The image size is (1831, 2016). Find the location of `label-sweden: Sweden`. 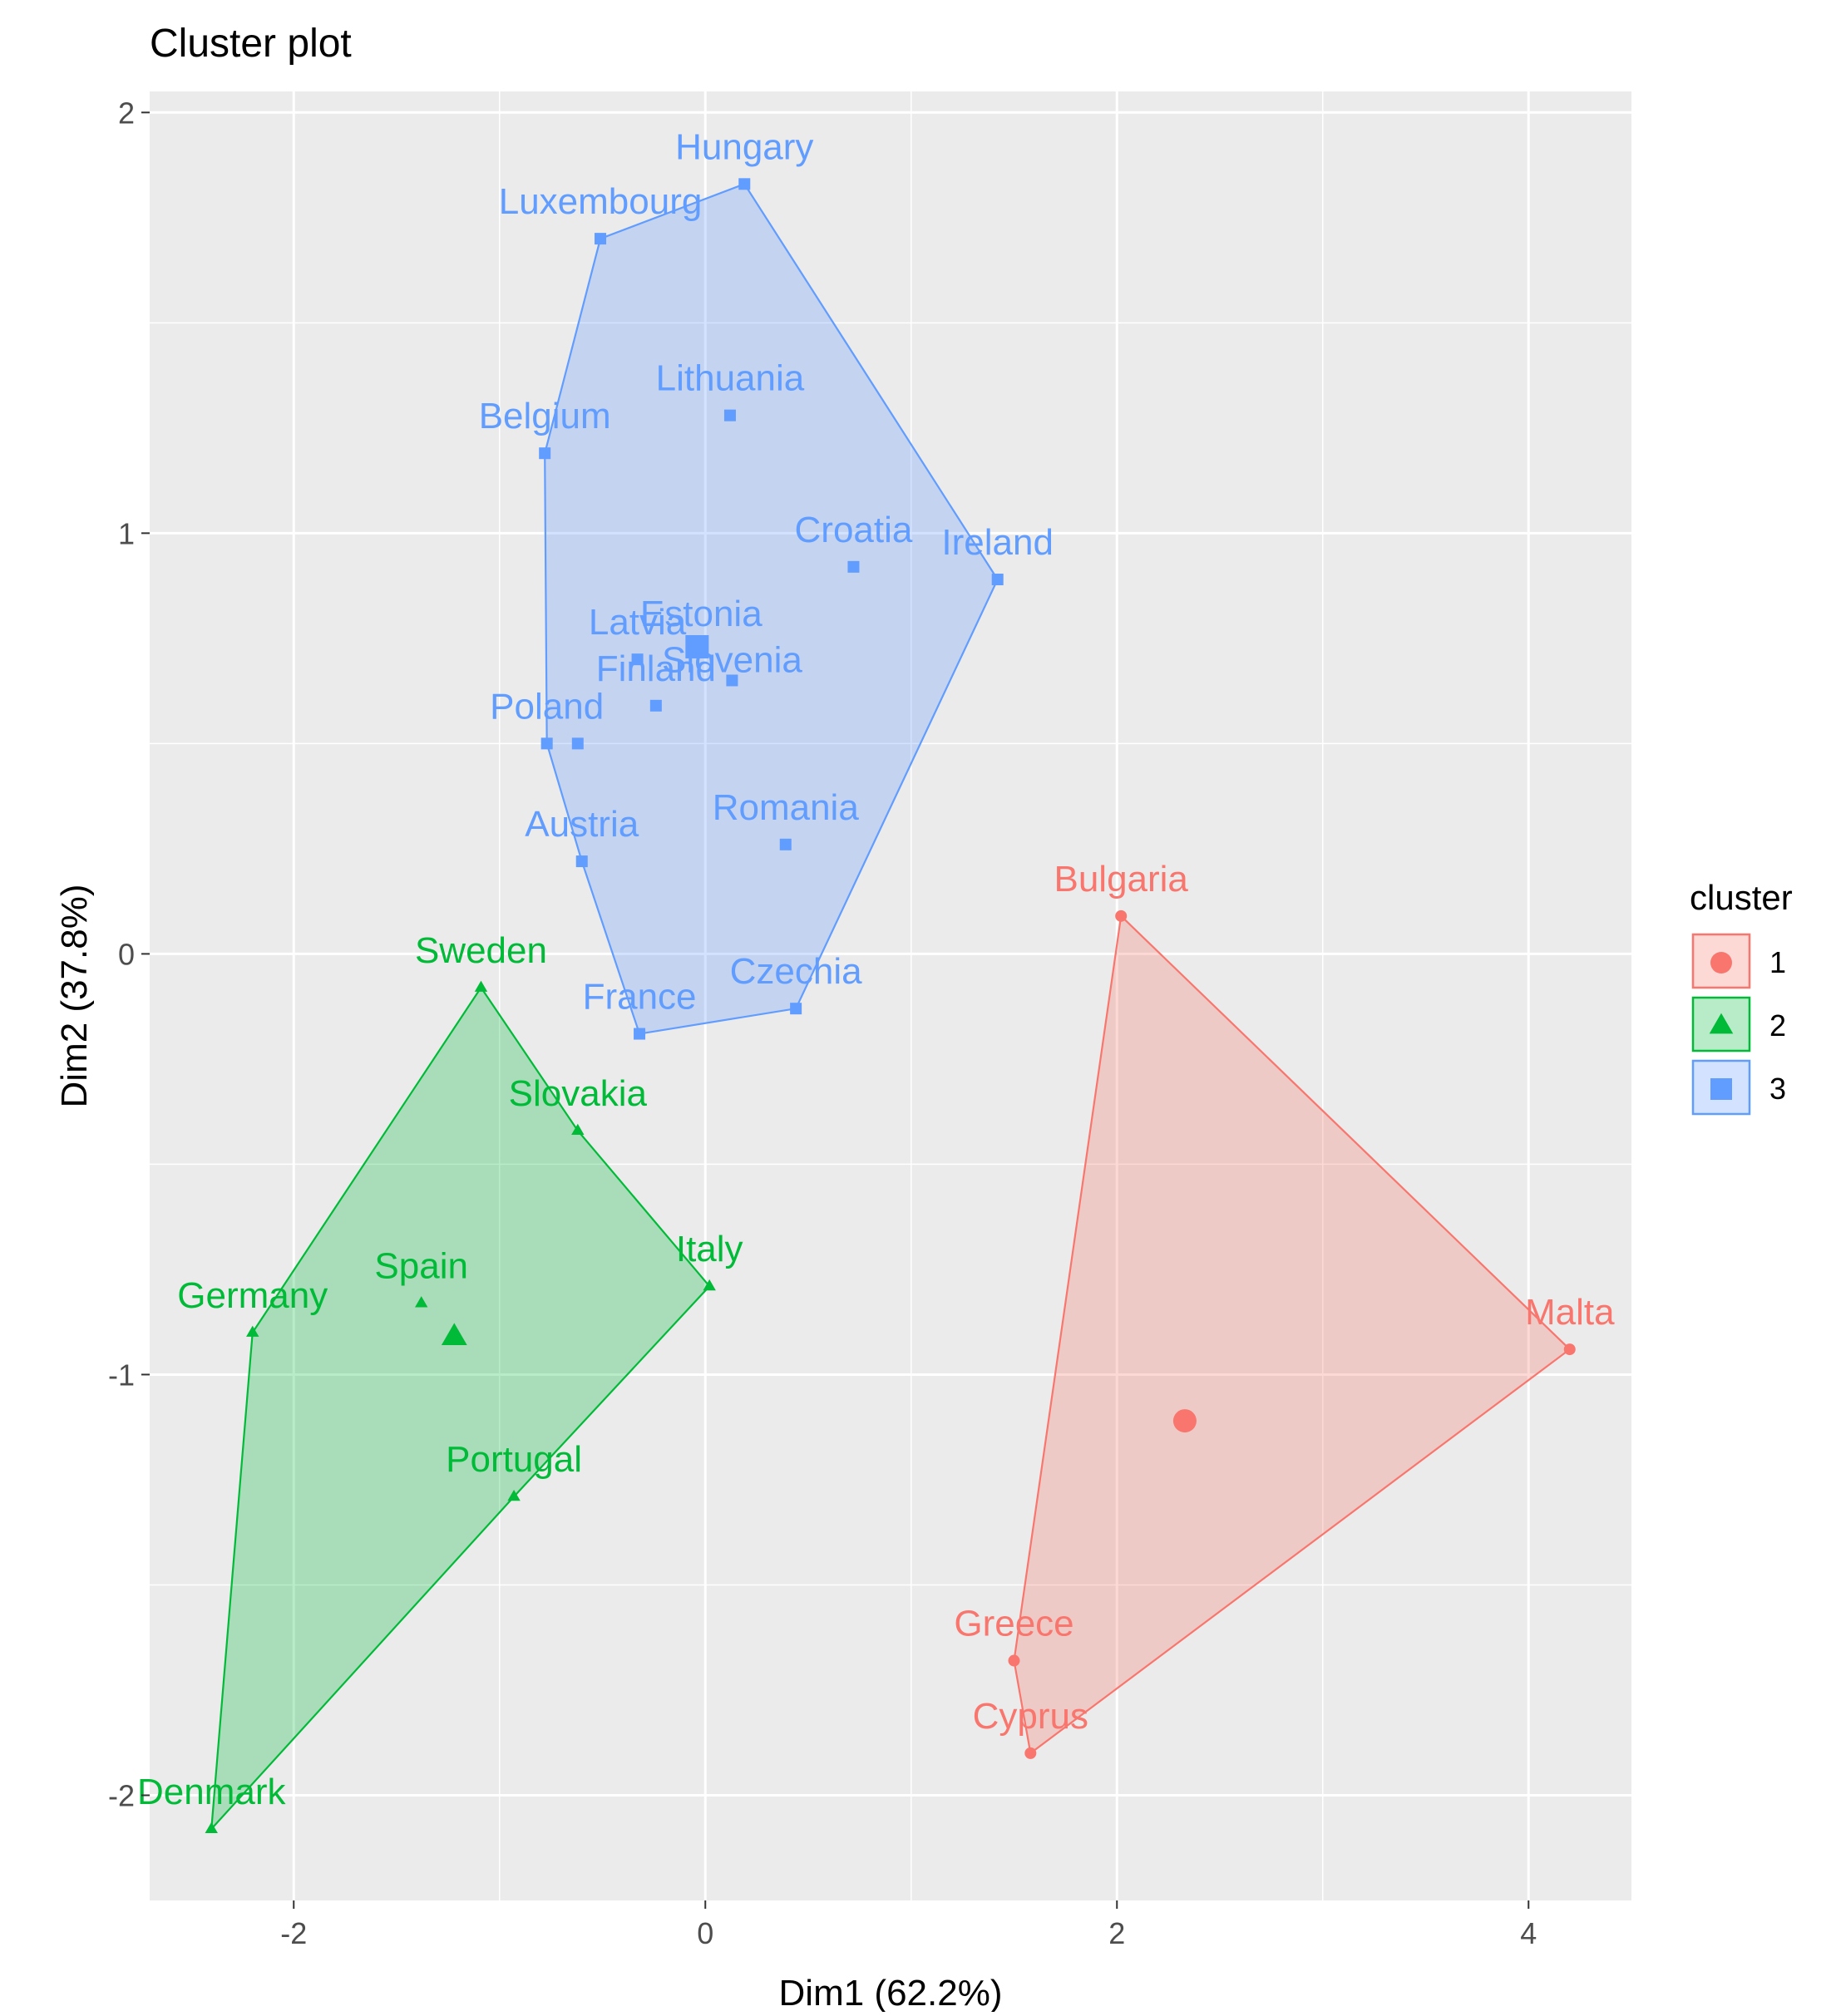

label-sweden: Sweden is located at coordinates (481, 951).